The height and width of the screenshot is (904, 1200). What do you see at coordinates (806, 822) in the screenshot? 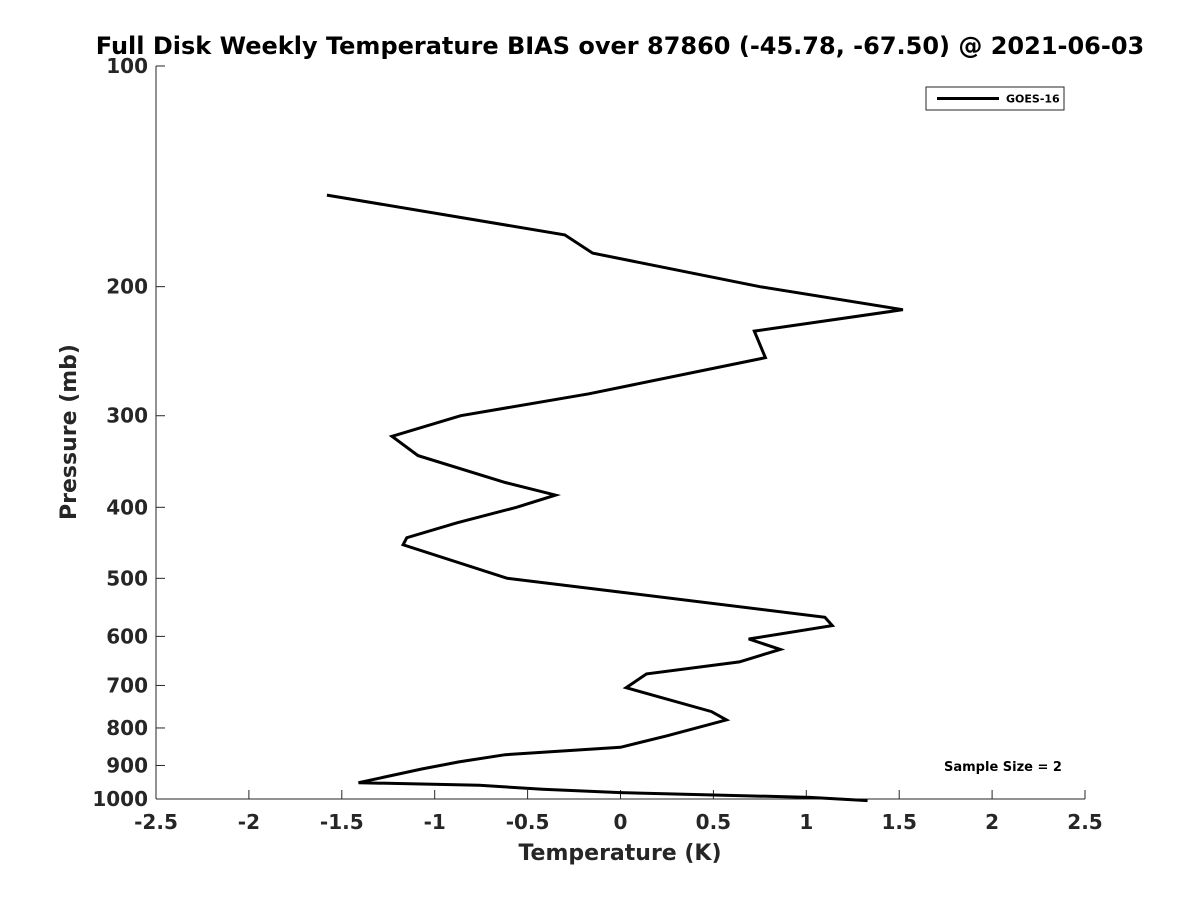
I see `x-tick-label: 1` at bounding box center [806, 822].